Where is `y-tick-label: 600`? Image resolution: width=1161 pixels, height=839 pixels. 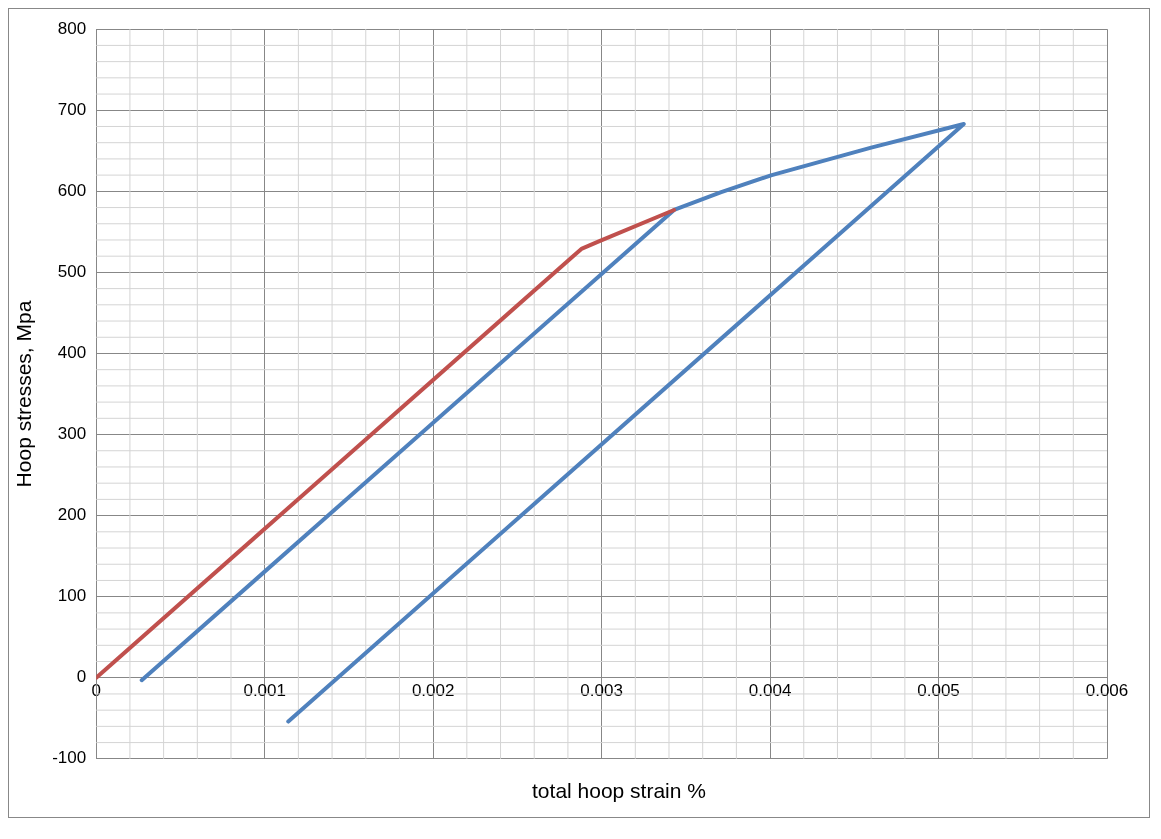
y-tick-label: 600 is located at coordinates (72, 191).